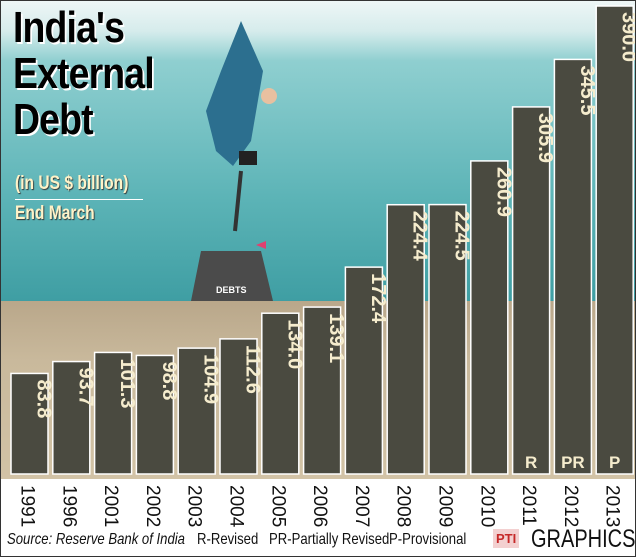 The height and width of the screenshot is (557, 636). Describe the element at coordinates (319, 506) in the screenshot. I see `year-label: 2006` at that location.